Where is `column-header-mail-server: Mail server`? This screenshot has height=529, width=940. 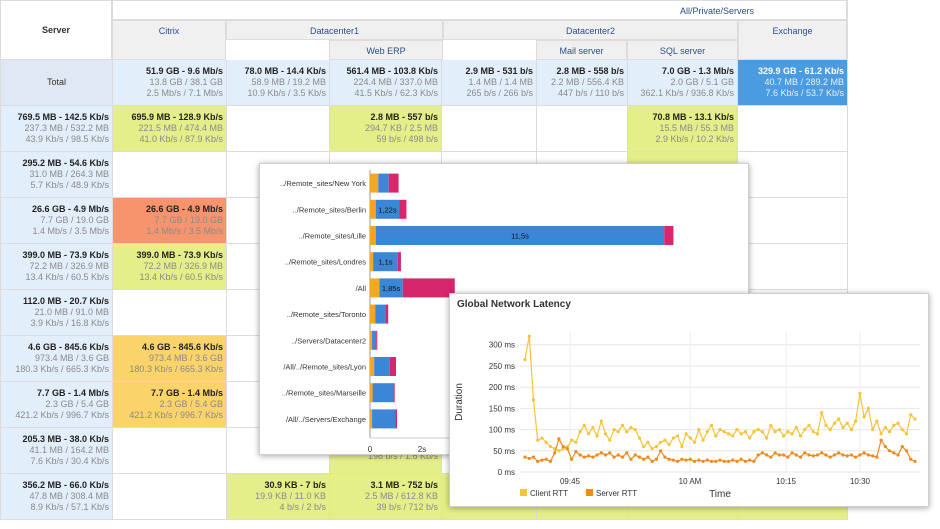
column-header-mail-server: Mail server is located at coordinates (581, 50).